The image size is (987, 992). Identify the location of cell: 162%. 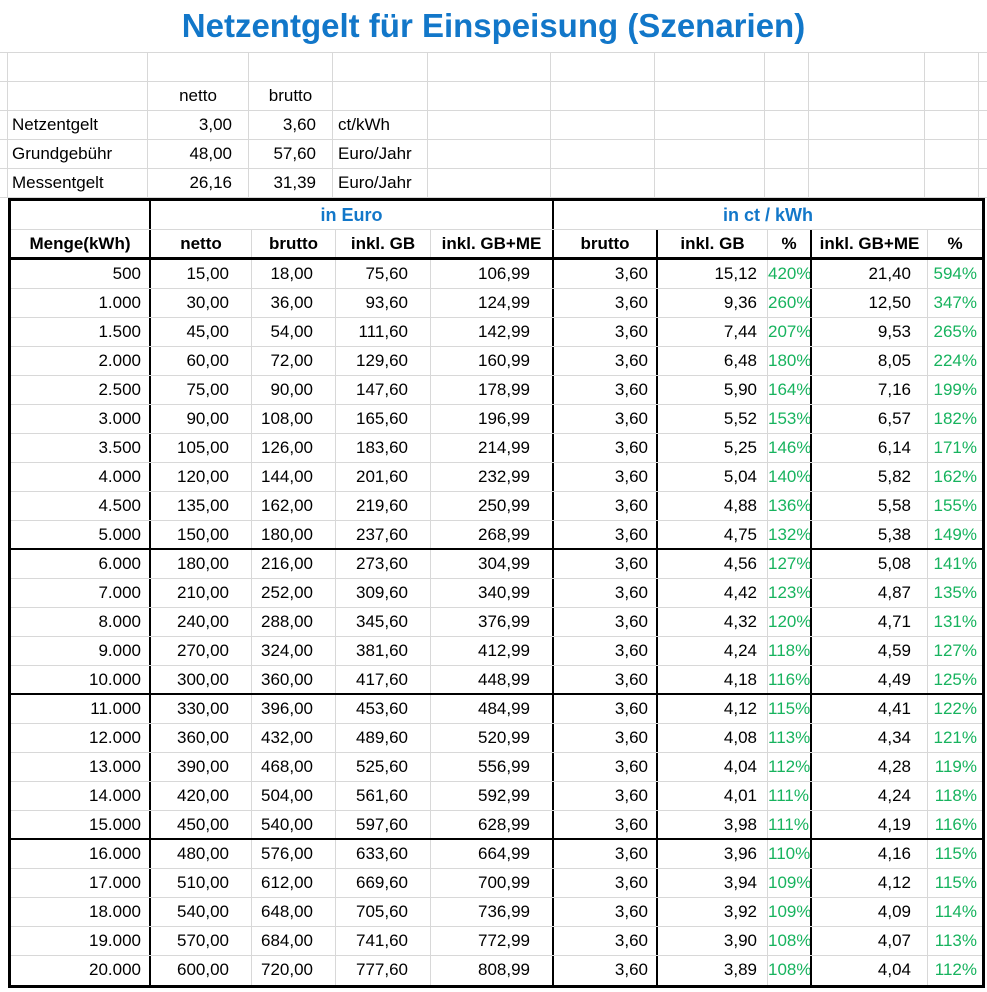
(955, 476).